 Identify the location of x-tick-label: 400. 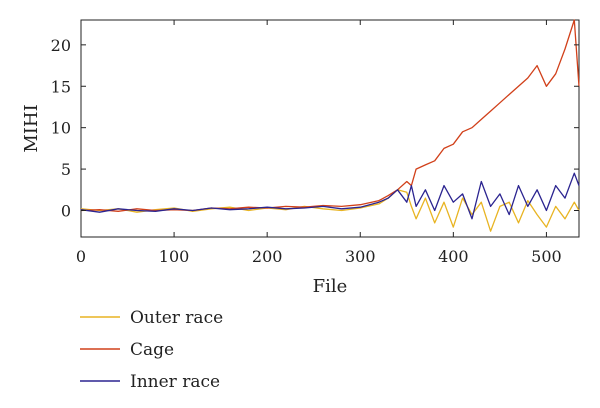
(453, 256).